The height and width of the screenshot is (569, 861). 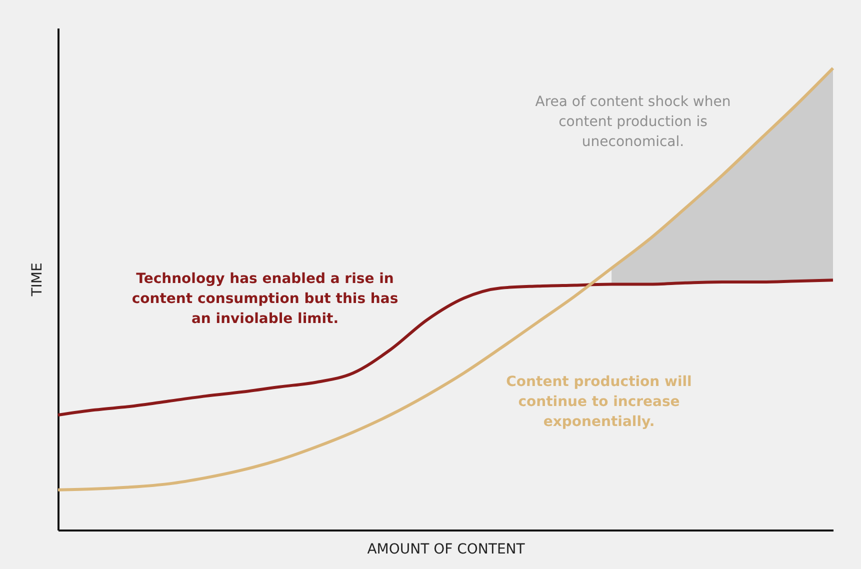 What do you see at coordinates (38, 280) in the screenshot?
I see `y-axis-title: TIME` at bounding box center [38, 280].